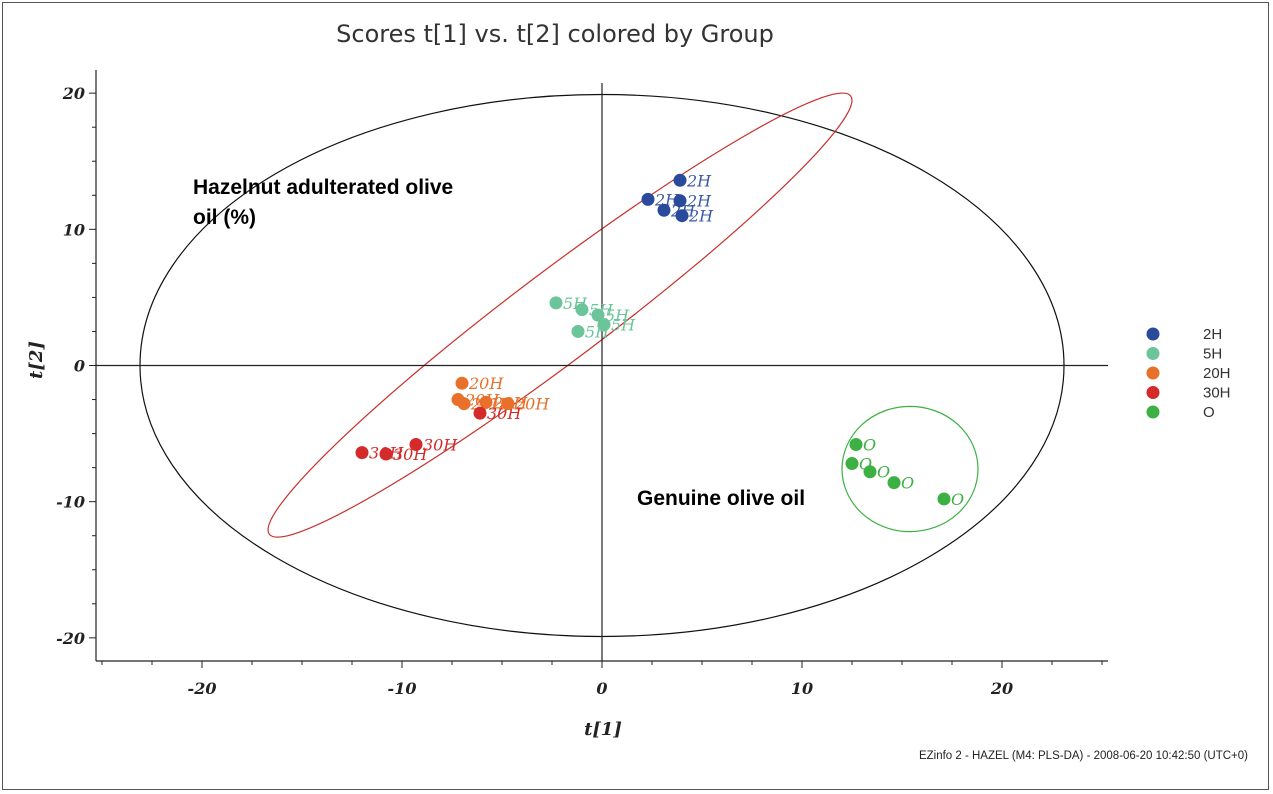 This screenshot has height=794, width=1273. What do you see at coordinates (555, 34) in the screenshot?
I see `chart-title: Scores t[1] vs. t[2] colored by Group` at bounding box center [555, 34].